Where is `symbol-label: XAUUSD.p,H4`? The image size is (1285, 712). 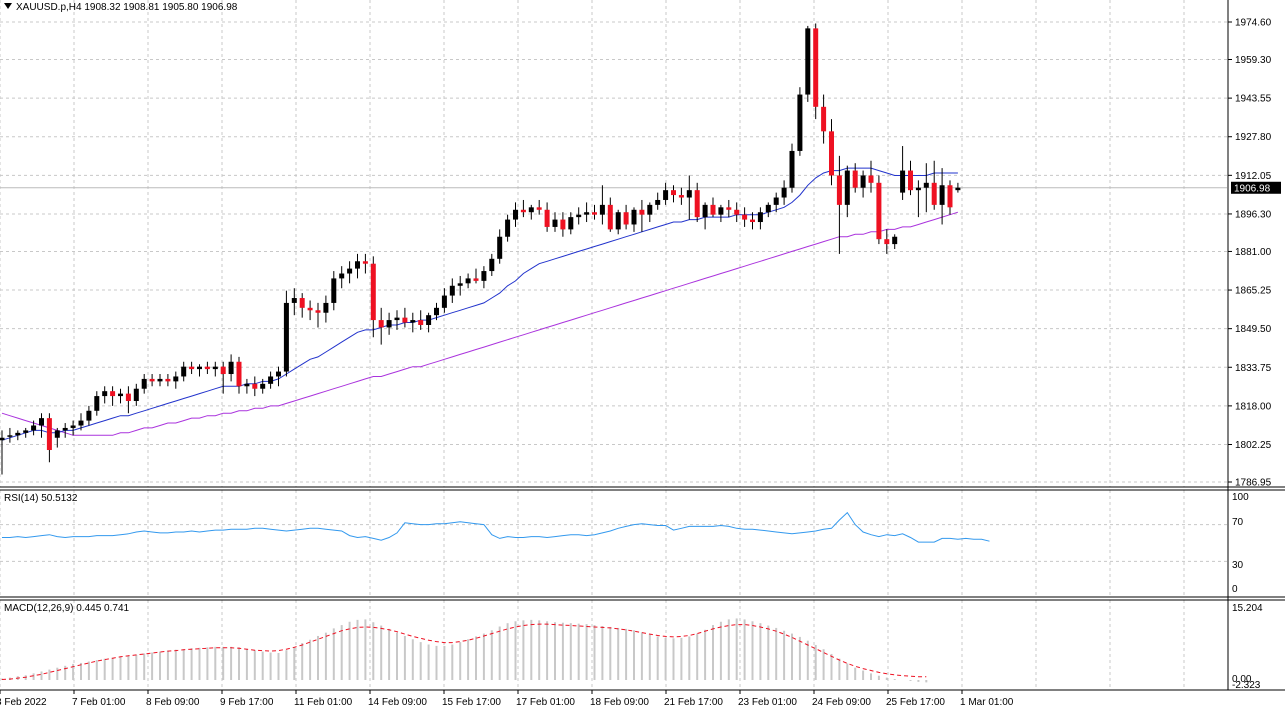
symbol-label: XAUUSD.p,H4 is located at coordinates (49, 7).